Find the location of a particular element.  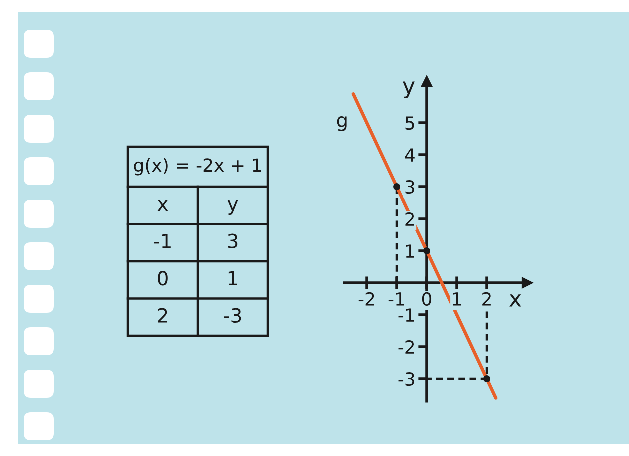

y-tick-label: 2 is located at coordinates (410, 219).